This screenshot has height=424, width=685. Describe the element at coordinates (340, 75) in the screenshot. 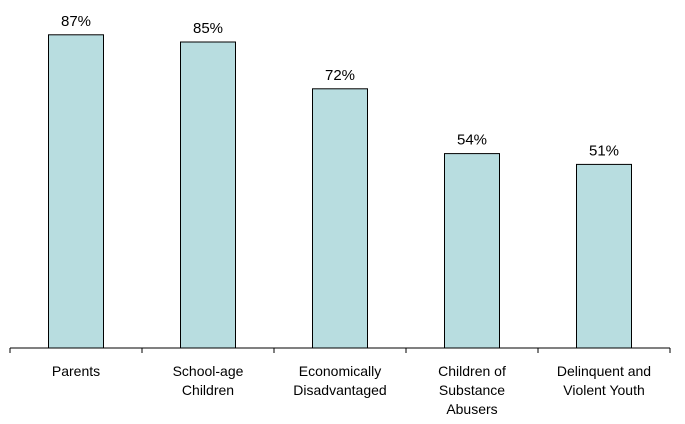

I see `data-label-economically-disadvantaged: 72%` at that location.